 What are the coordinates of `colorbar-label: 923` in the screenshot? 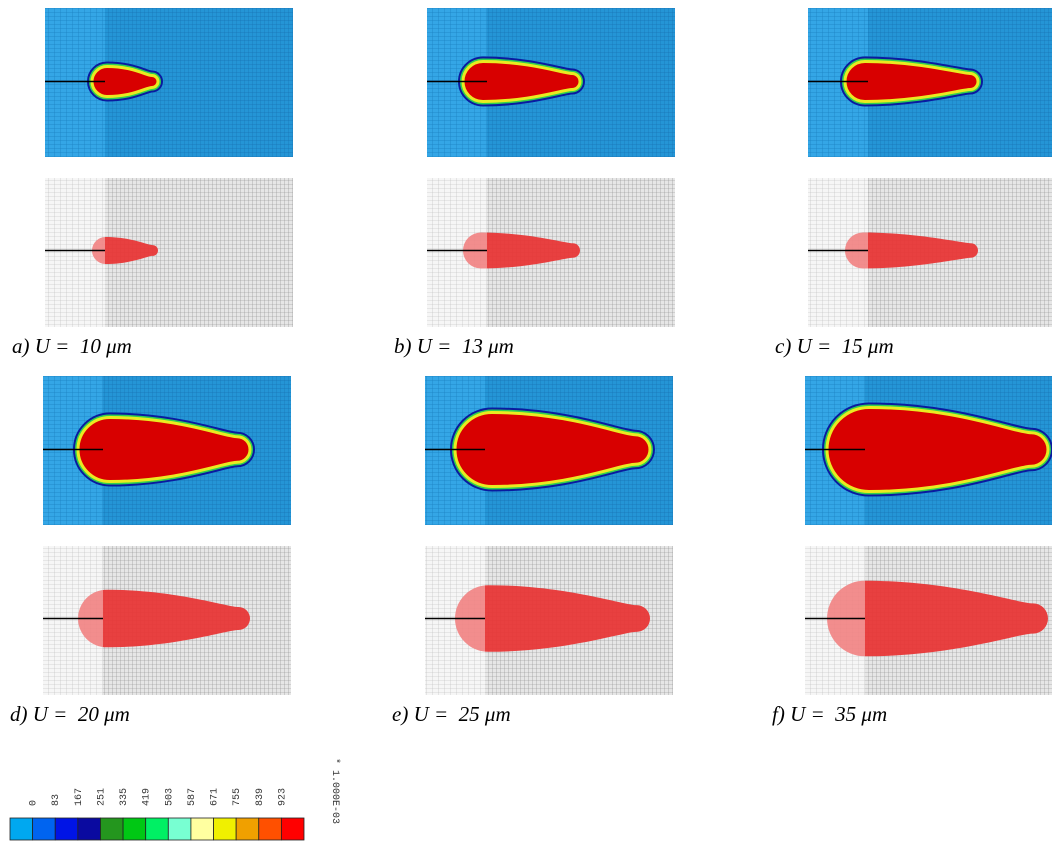 It's located at (282, 797).